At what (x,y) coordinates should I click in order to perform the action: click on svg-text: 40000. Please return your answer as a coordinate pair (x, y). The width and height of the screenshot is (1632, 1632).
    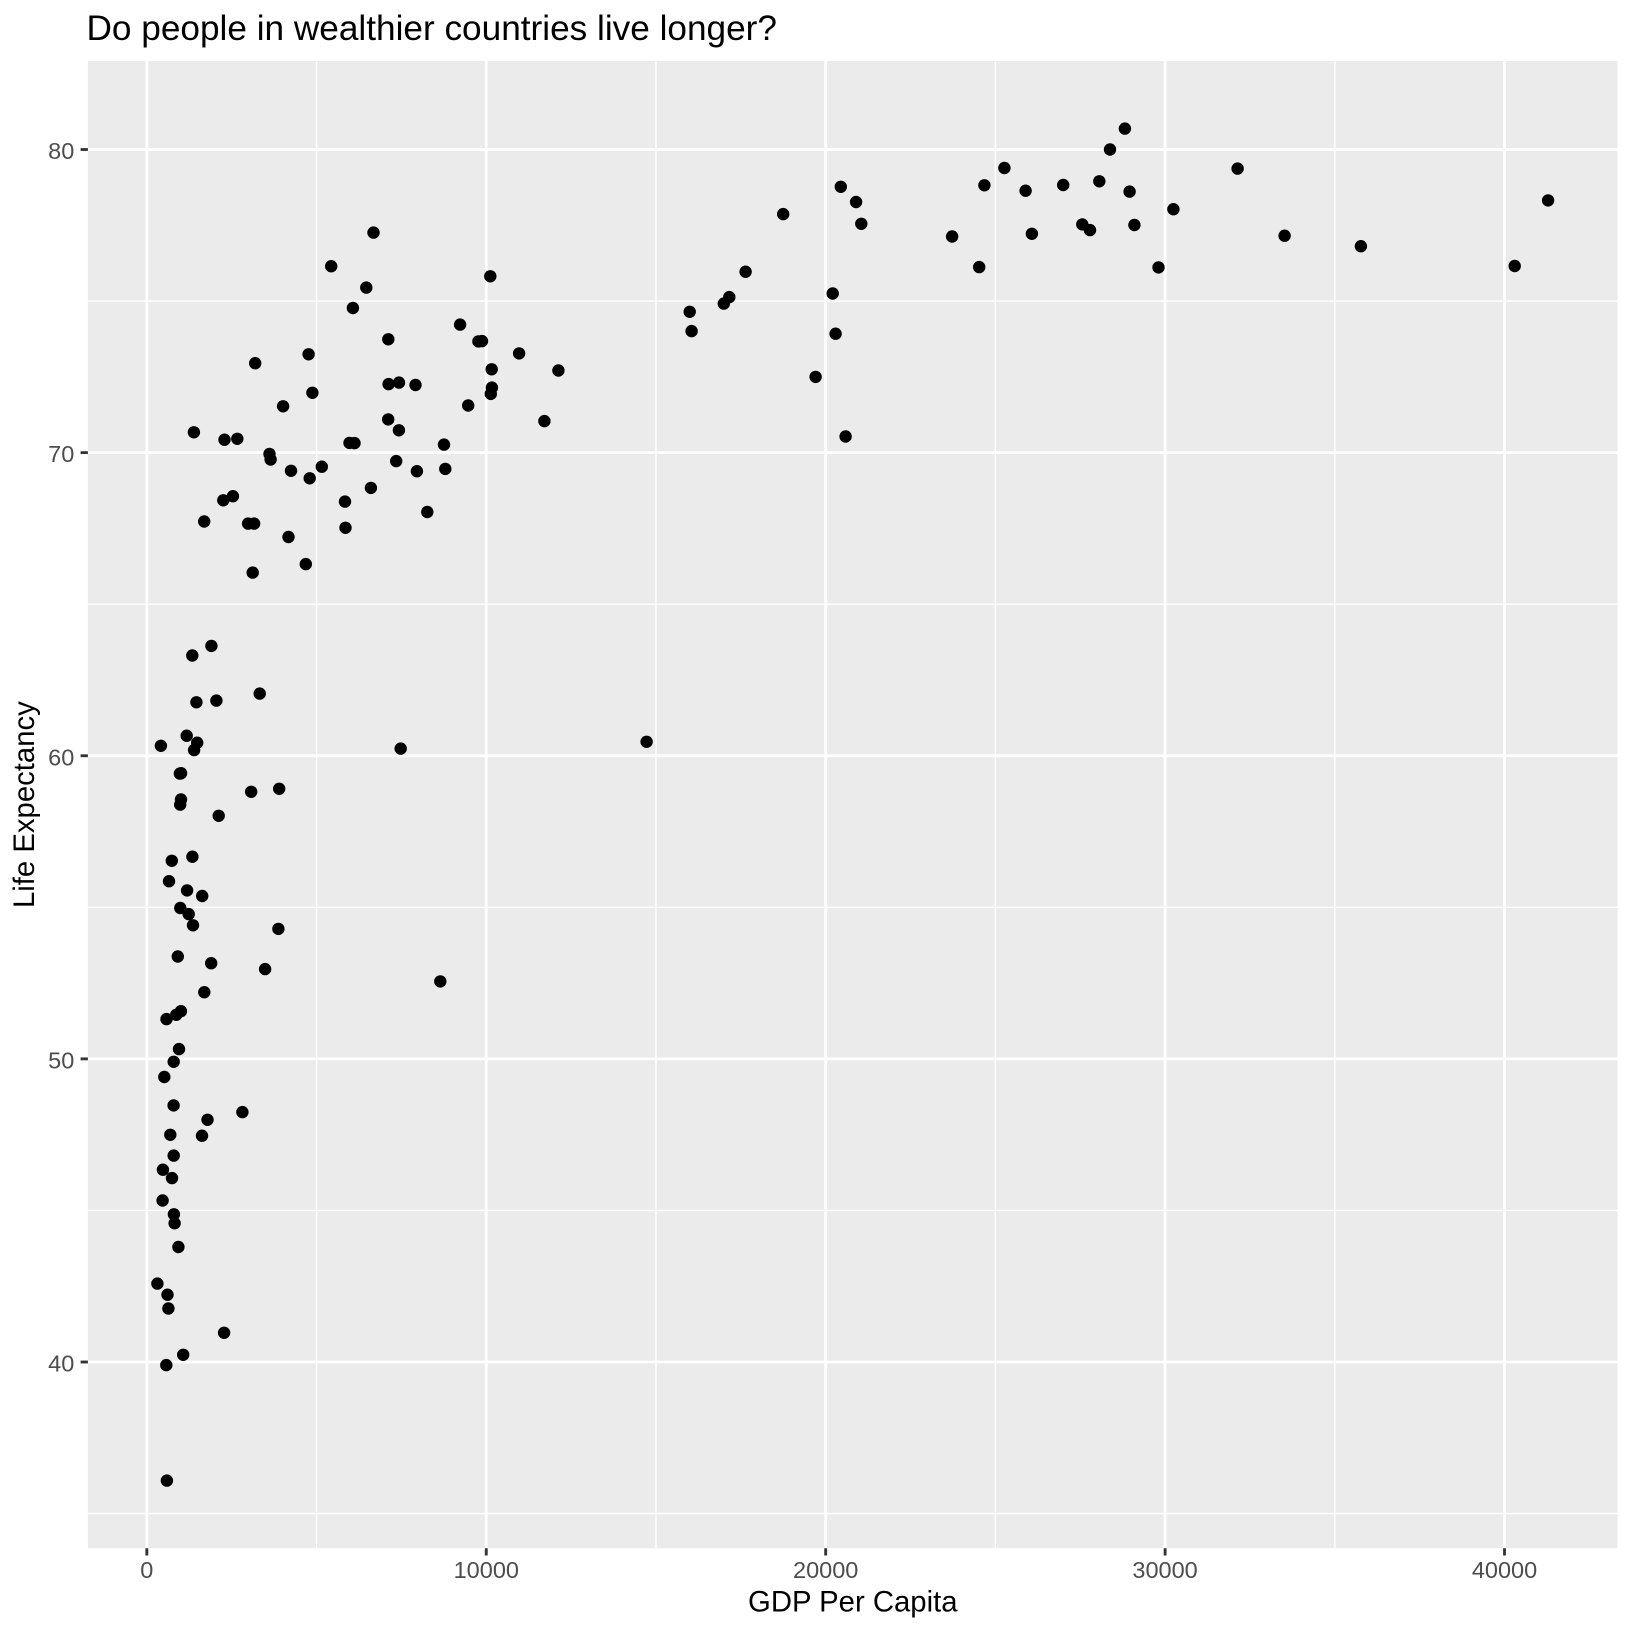
    Looking at the image, I should click on (1504, 1570).